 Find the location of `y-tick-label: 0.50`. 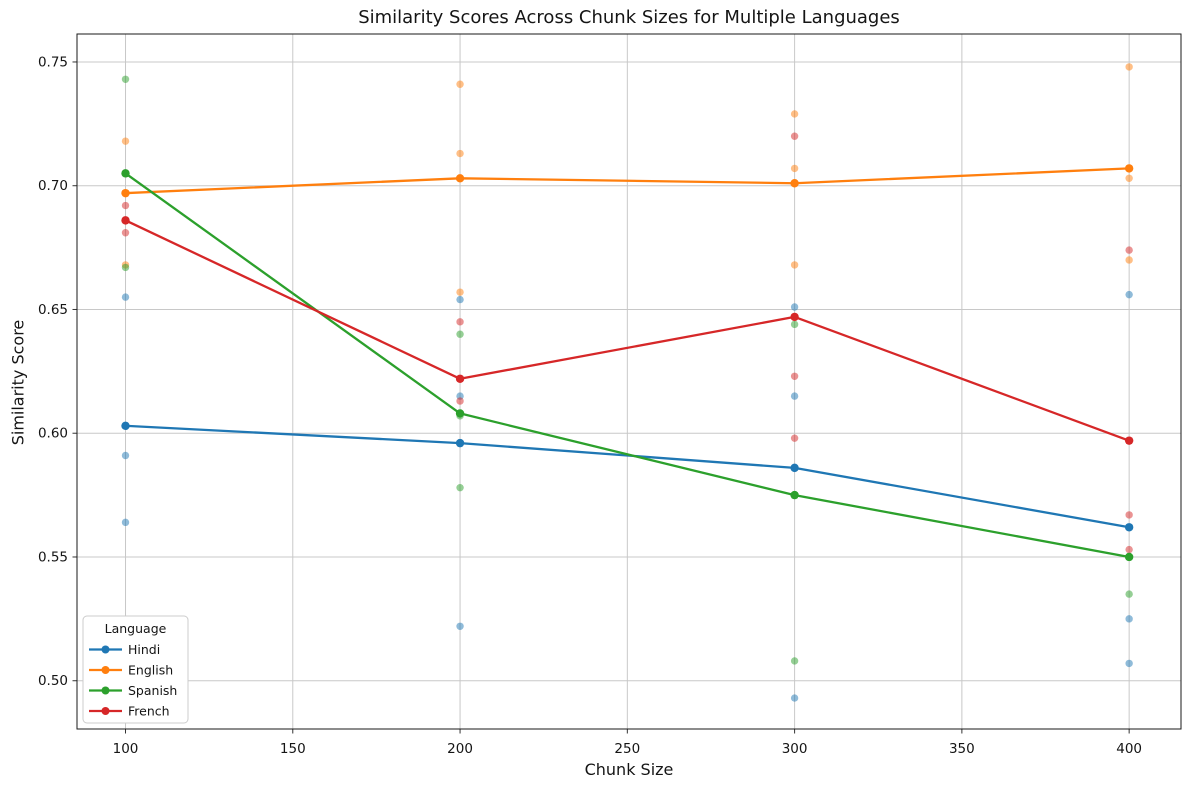

y-tick-label: 0.50 is located at coordinates (53, 681).